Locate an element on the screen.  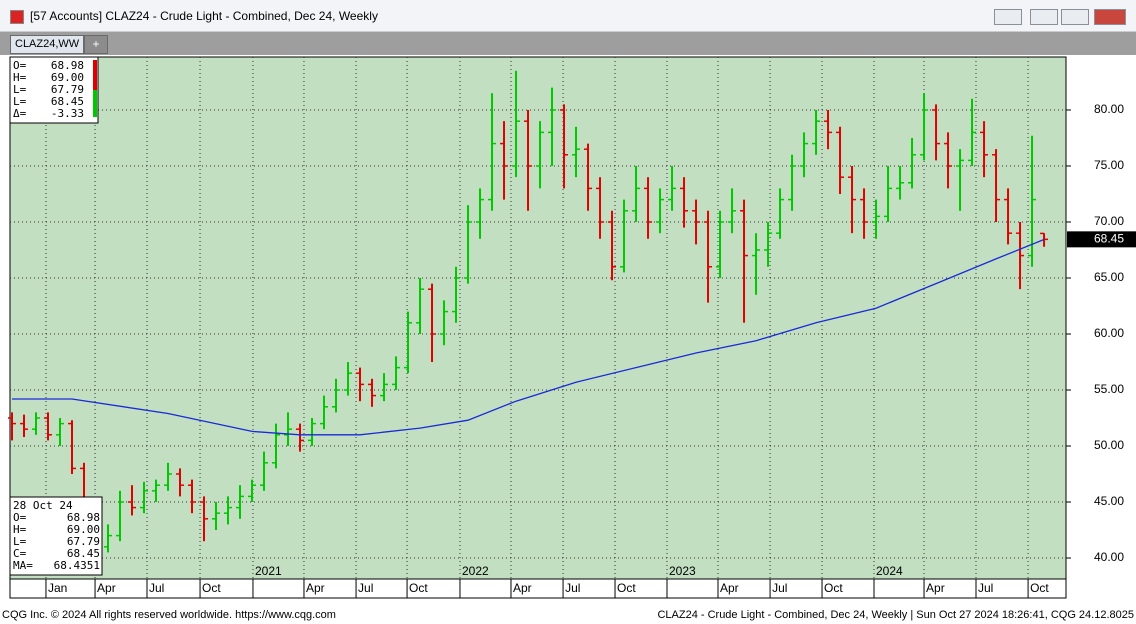
x-tick-label: 2024 is located at coordinates (889, 571).